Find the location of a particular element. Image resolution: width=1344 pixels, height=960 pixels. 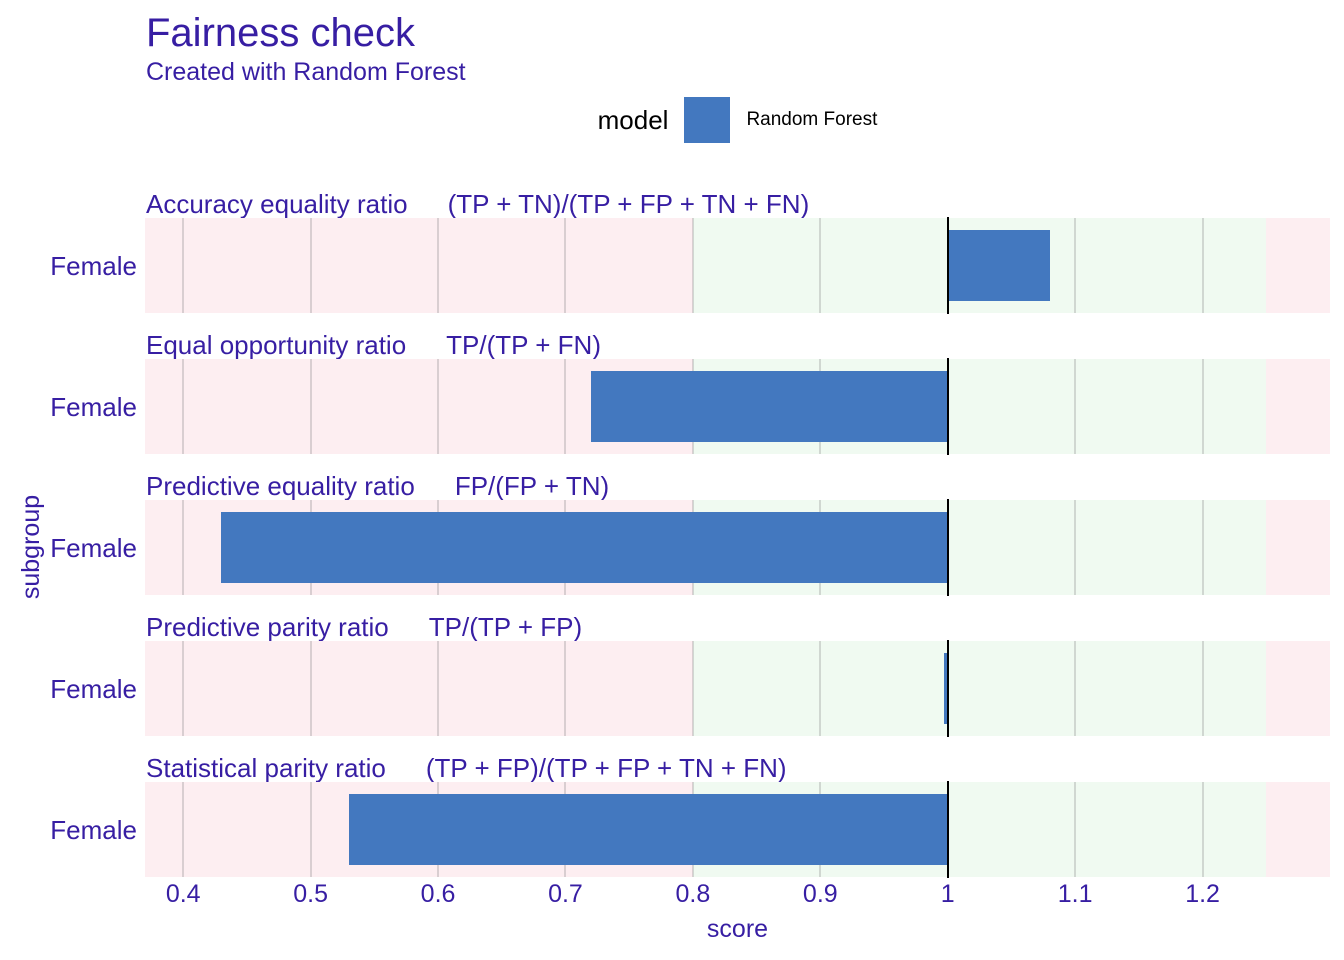

legend-item-label: Random Forest is located at coordinates (812, 119).